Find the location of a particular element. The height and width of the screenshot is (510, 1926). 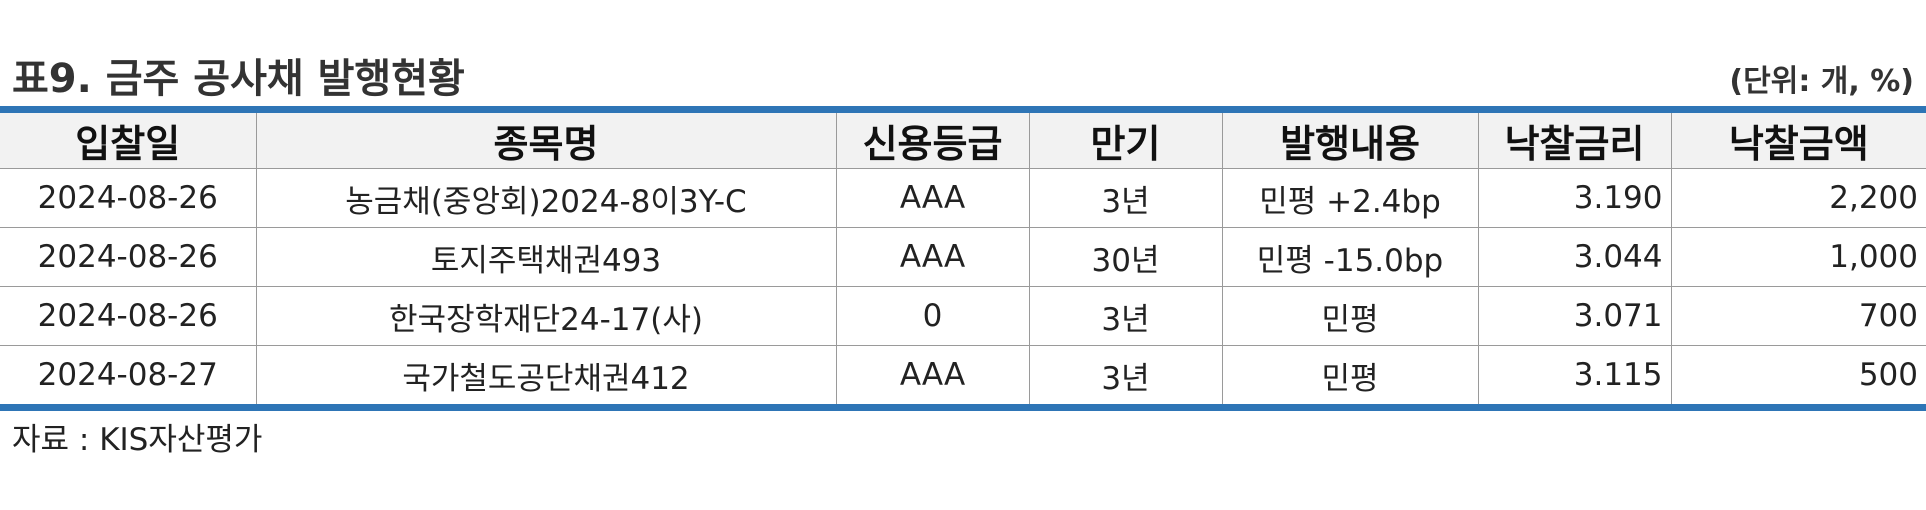

cell-winning-rate: 3.115 is located at coordinates (1574, 374).